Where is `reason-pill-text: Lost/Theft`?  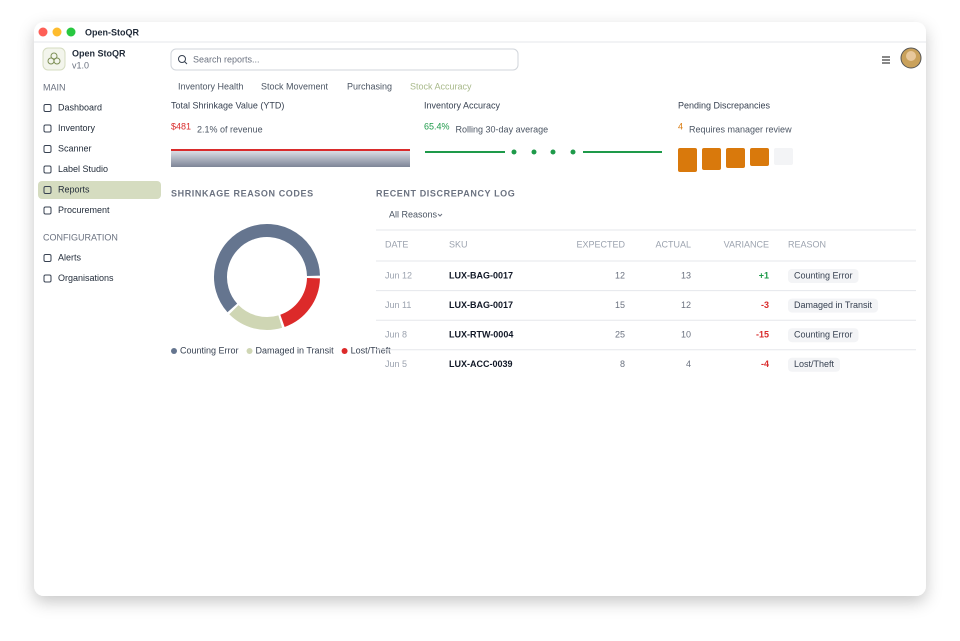
reason-pill-text: Lost/Theft is located at coordinates (814, 364).